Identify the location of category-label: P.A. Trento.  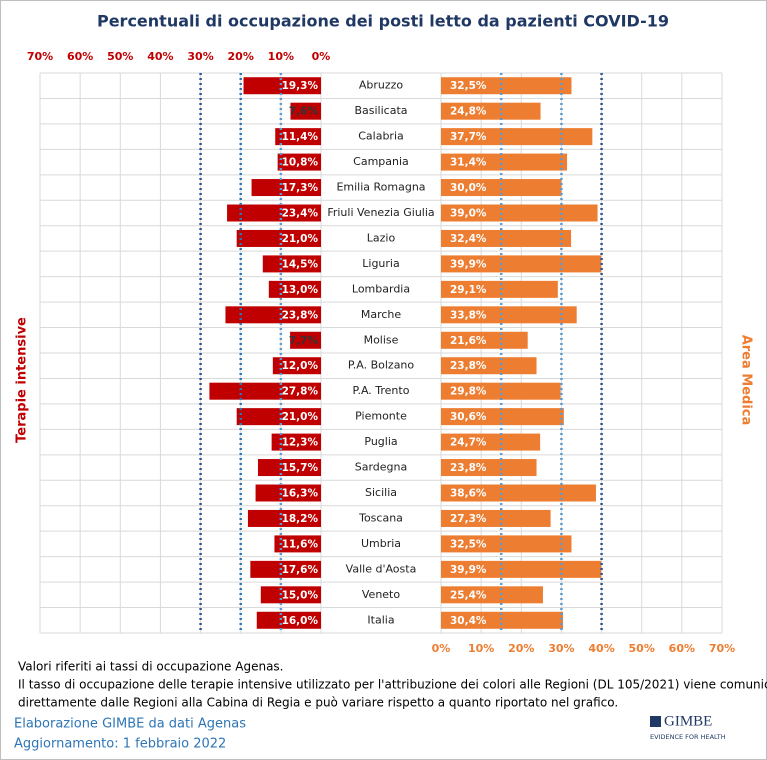
(381, 390).